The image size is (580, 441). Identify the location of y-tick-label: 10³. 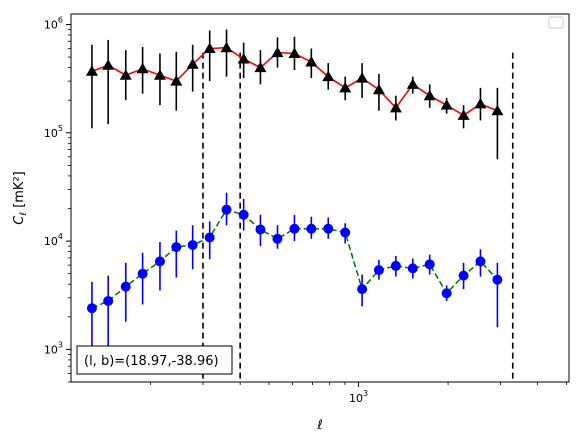
(53, 348).